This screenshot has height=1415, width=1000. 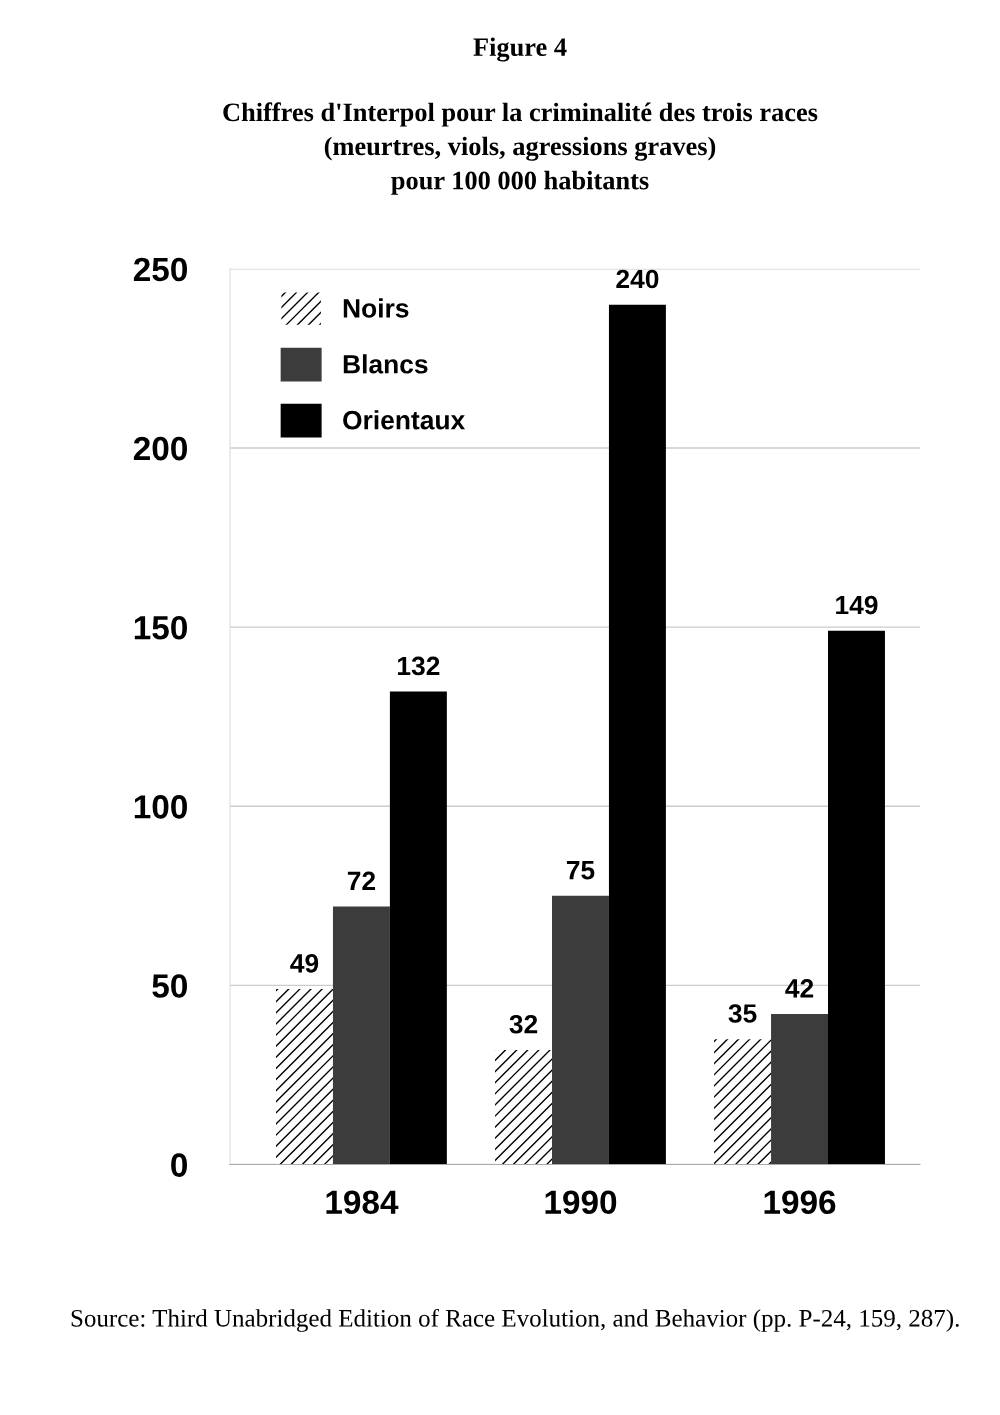 I want to click on y-tick-label: 200, so click(x=160, y=448).